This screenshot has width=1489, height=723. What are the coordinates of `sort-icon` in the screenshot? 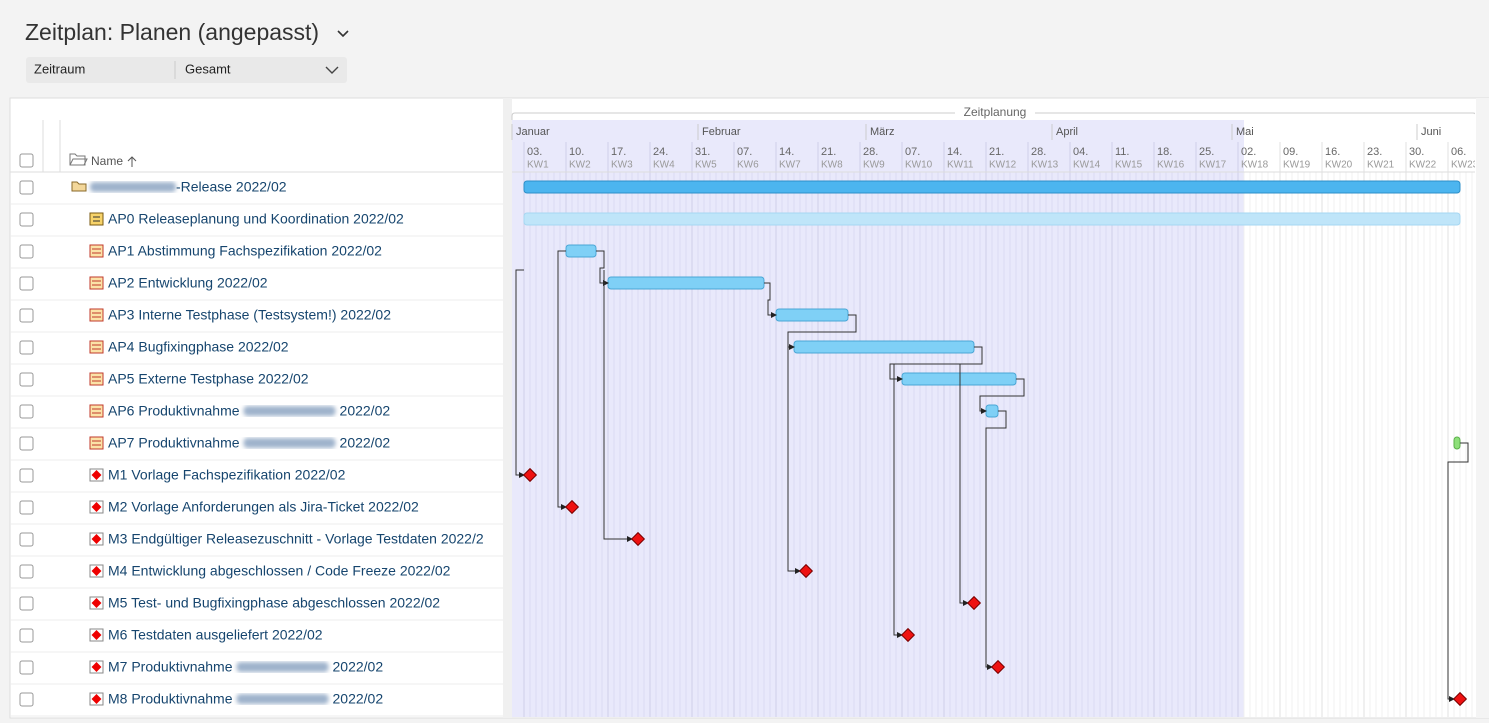 It's located at (132, 161).